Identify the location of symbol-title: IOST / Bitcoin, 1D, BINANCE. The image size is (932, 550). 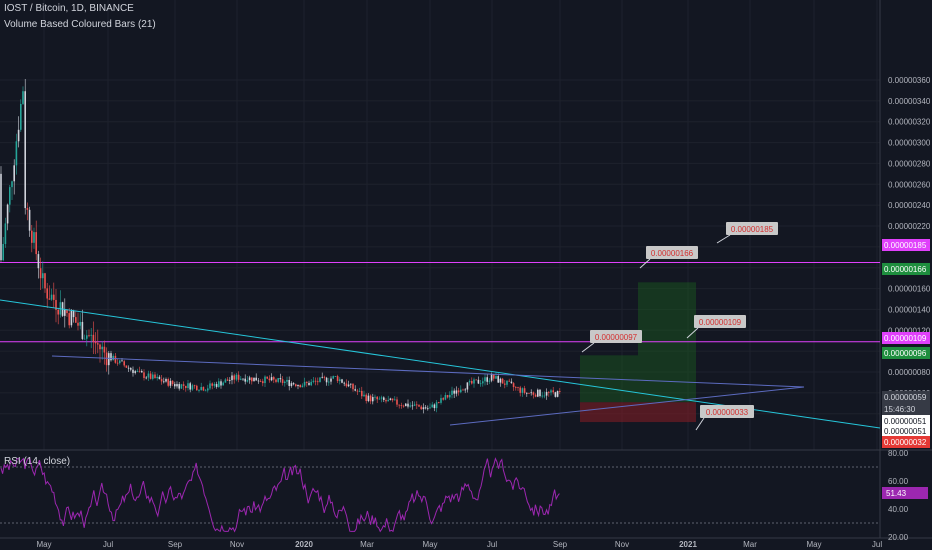
(69, 8).